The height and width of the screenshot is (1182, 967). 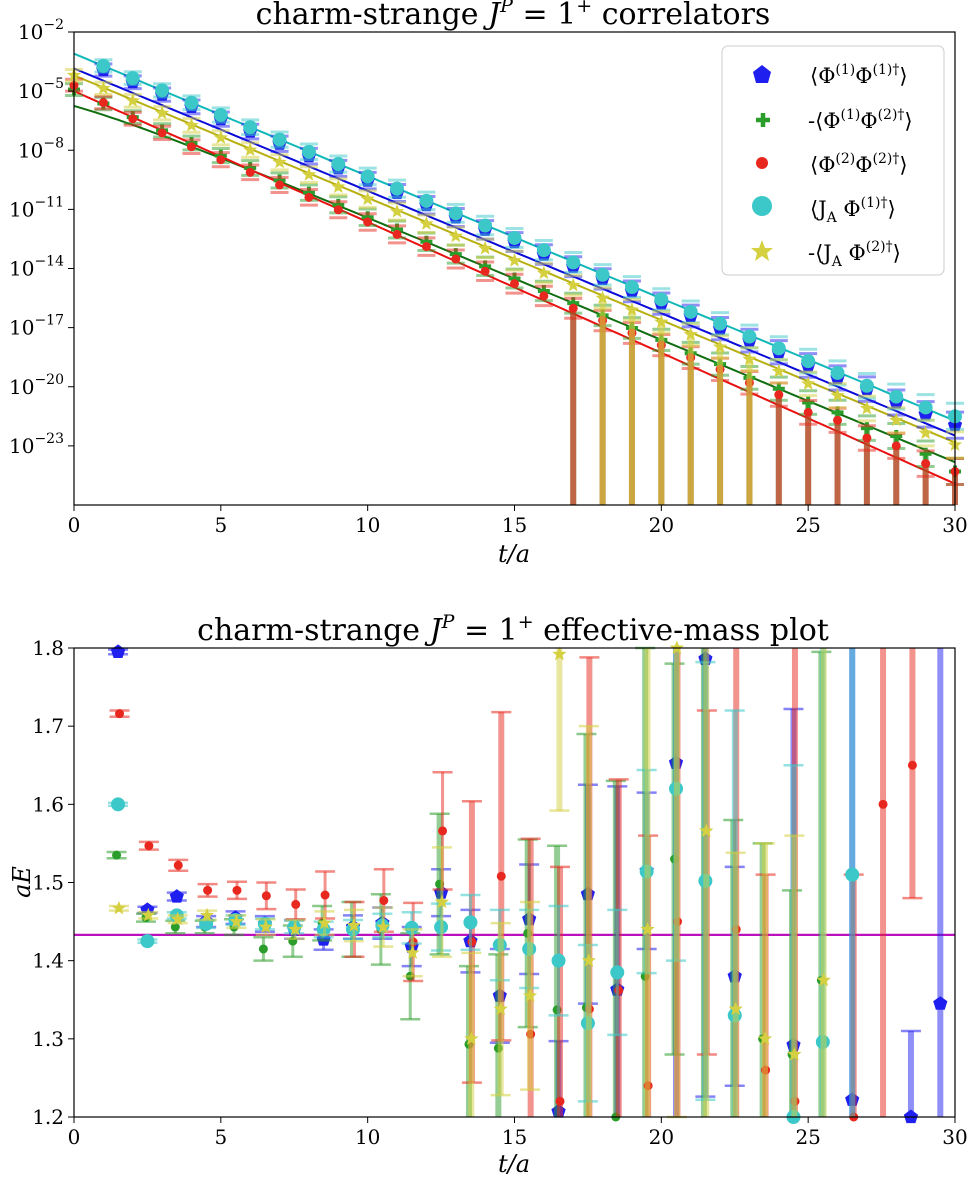 I want to click on correlator-x-ticks: 0 5 10 15 20 25 30, so click(x=517, y=521).